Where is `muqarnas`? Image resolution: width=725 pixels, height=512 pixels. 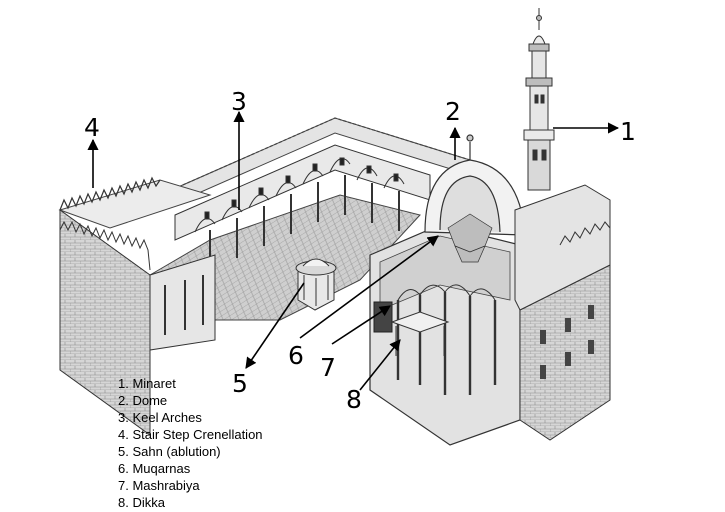 muqarnas is located at coordinates (470, 238).